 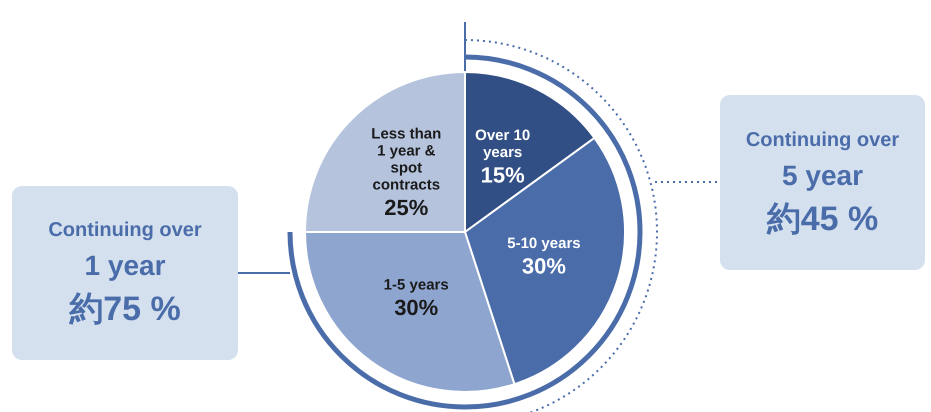 I want to click on slice-label: 5-10 years, so click(x=544, y=243).